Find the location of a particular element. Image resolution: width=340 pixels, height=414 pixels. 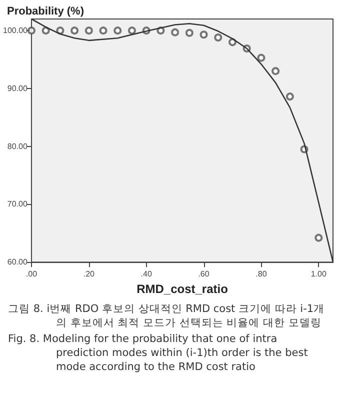

caption: Fig. 8. Modeling for the probability that one of intra prediction modes within (i-1)th order is the best mode according to the RMD cost ratio is located at coordinates (158, 353).